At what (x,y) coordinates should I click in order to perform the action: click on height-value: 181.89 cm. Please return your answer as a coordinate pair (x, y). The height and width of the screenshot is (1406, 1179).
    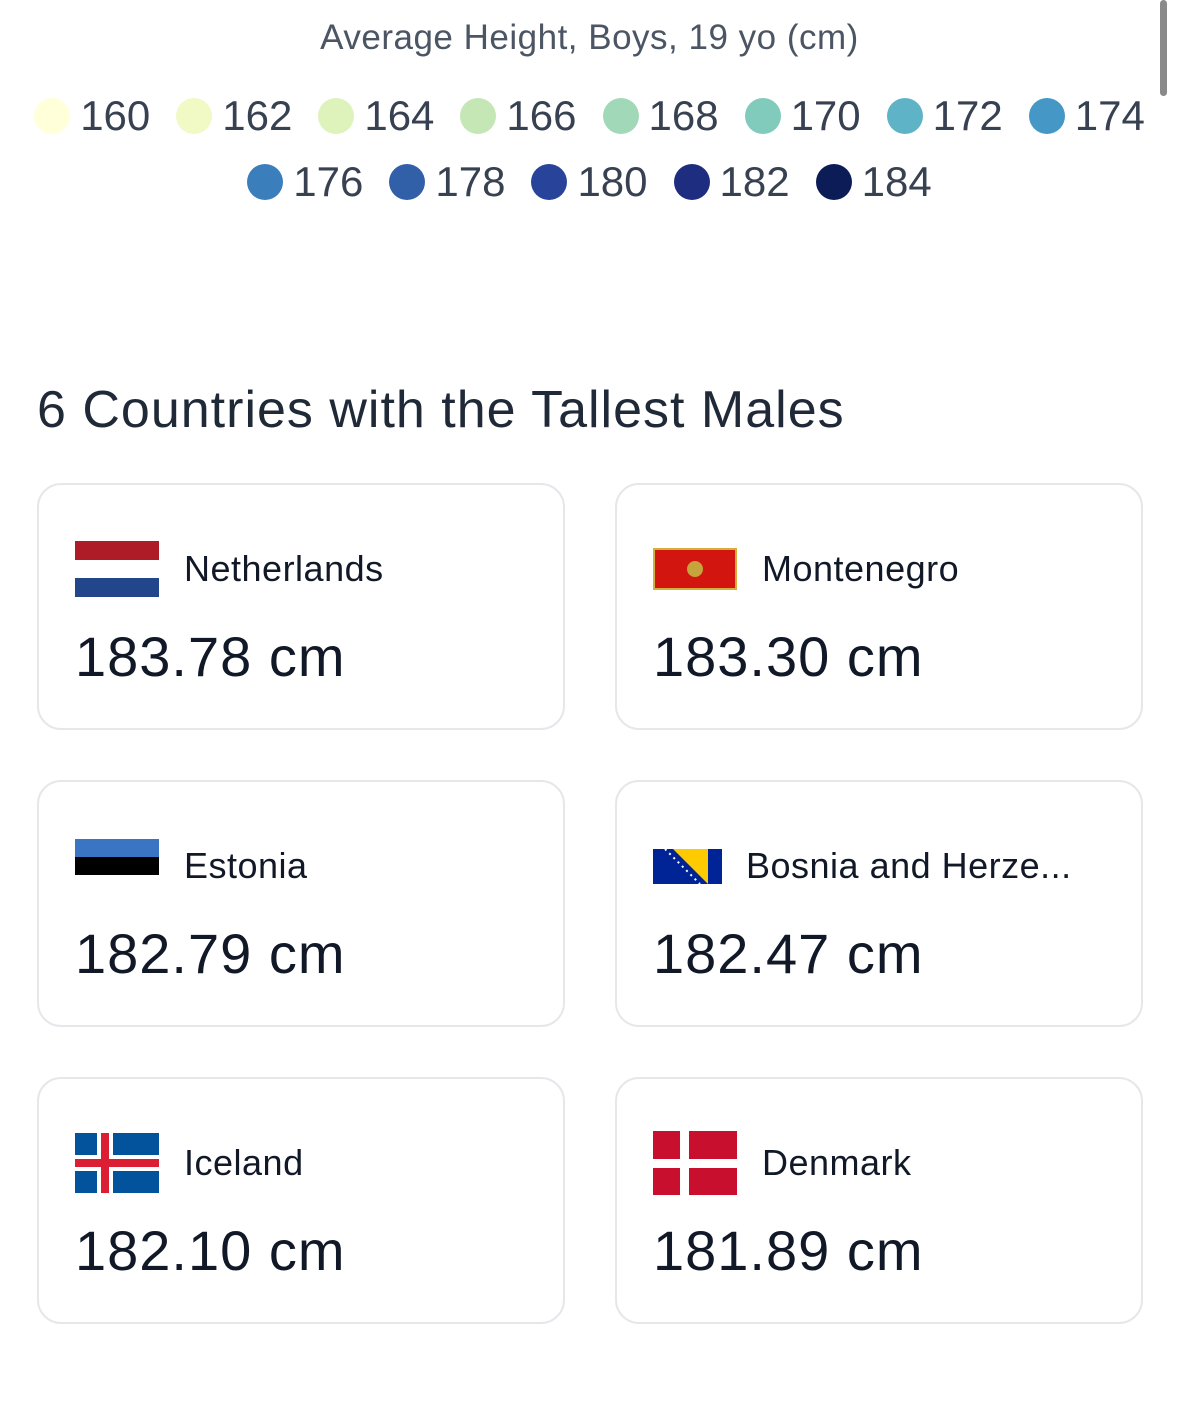
    Looking at the image, I should click on (788, 1250).